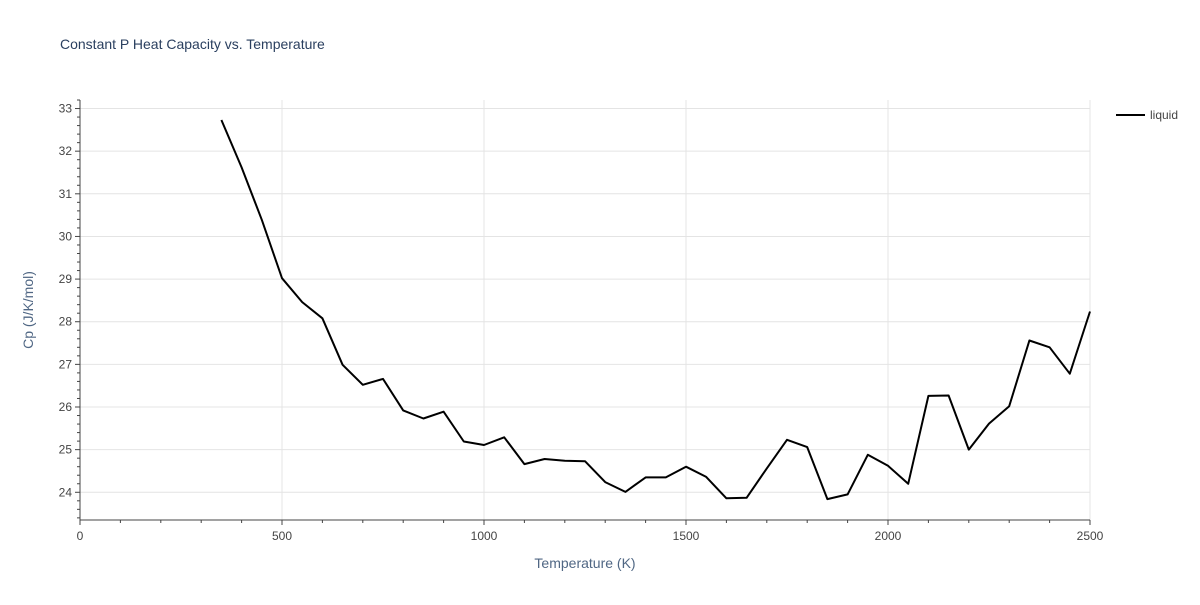  I want to click on y-tick-label: 27, so click(66, 364).